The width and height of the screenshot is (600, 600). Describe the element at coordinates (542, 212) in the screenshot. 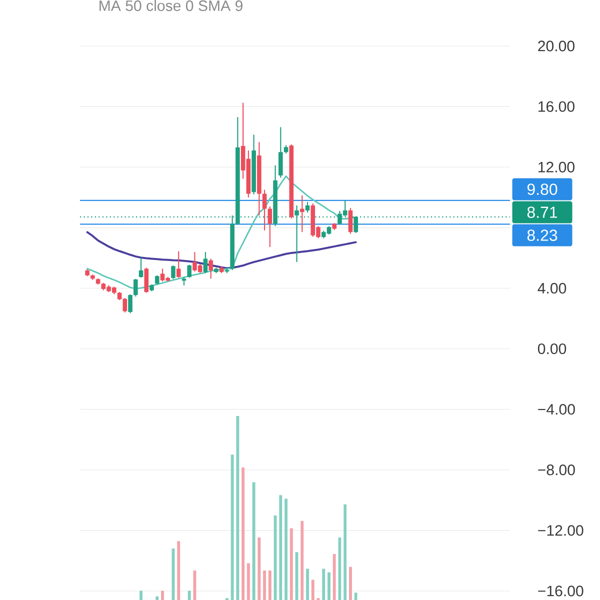

I see `ref-line-label: 8.71` at that location.